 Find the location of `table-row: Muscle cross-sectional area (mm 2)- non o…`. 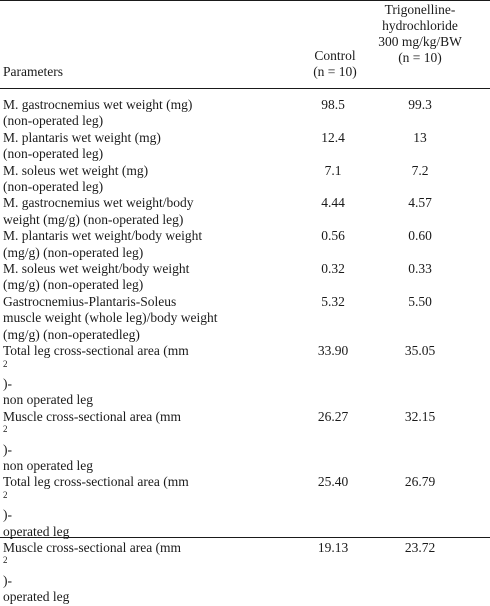

table-row: Muscle cross-sectional area (mm 2)- non o… is located at coordinates (245, 442).